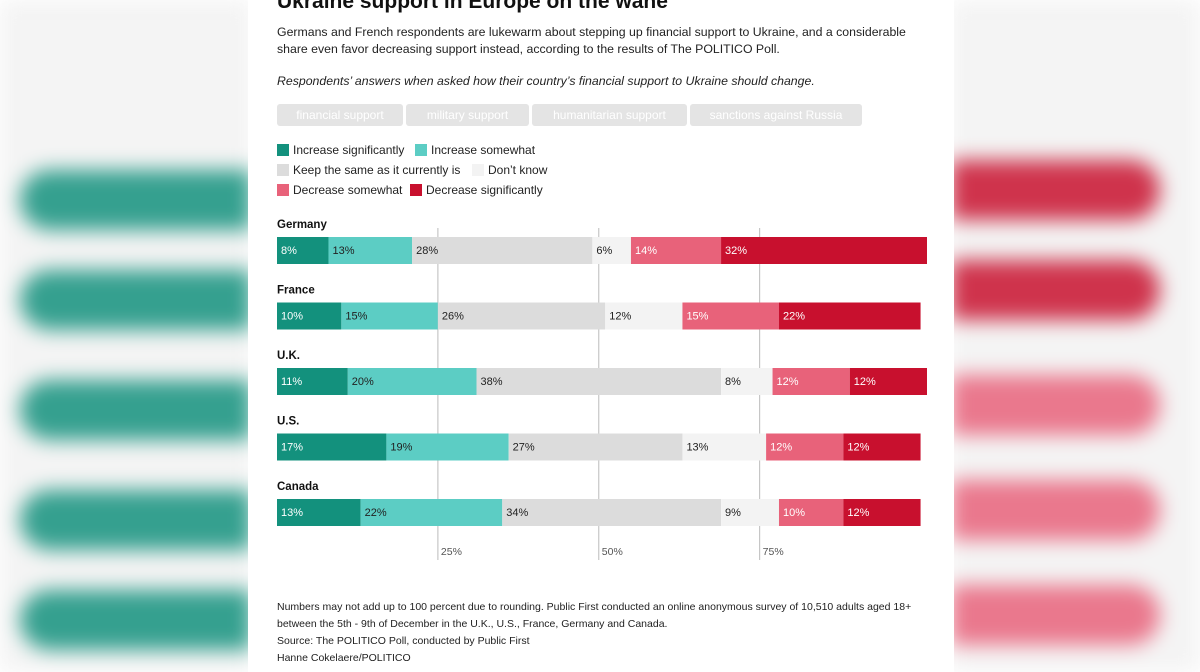 This screenshot has height=672, width=1200. What do you see at coordinates (472, 6) in the screenshot?
I see `chart-title: Ukraine support in Europe on the wane` at bounding box center [472, 6].